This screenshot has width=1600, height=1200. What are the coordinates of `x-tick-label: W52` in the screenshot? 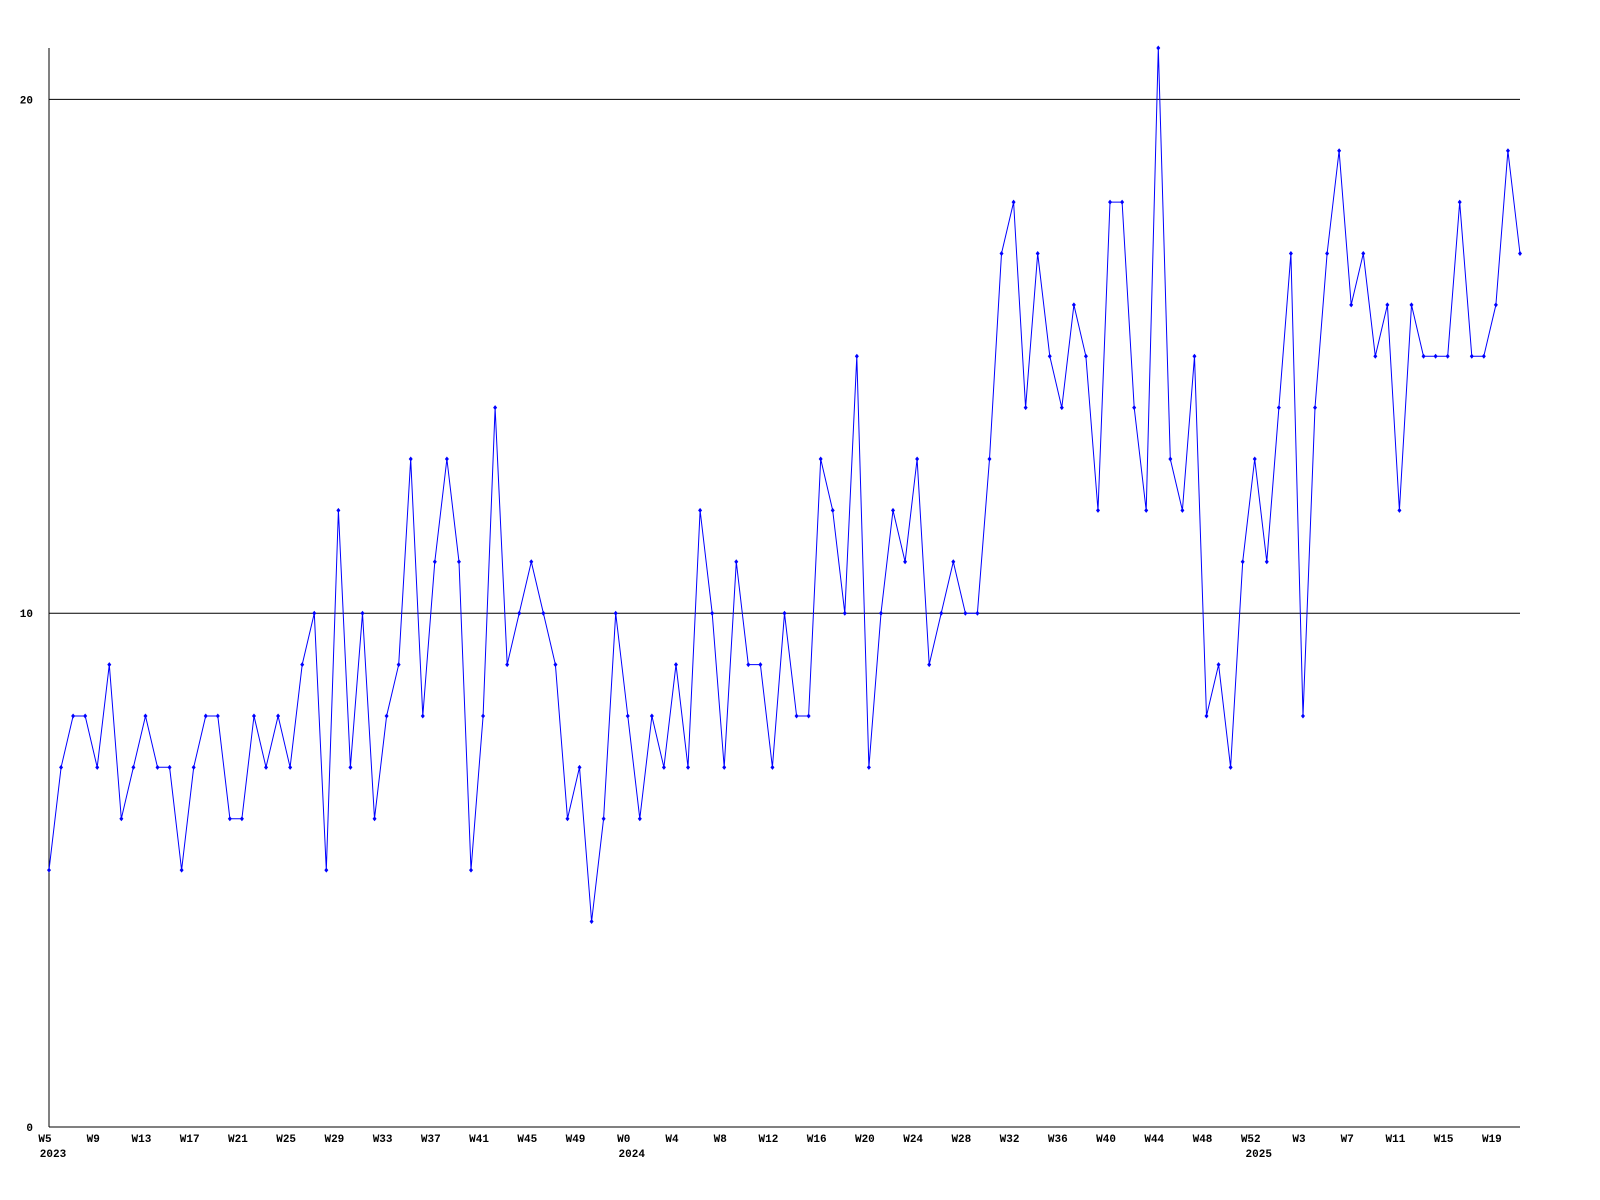 It's located at (1251, 1140).